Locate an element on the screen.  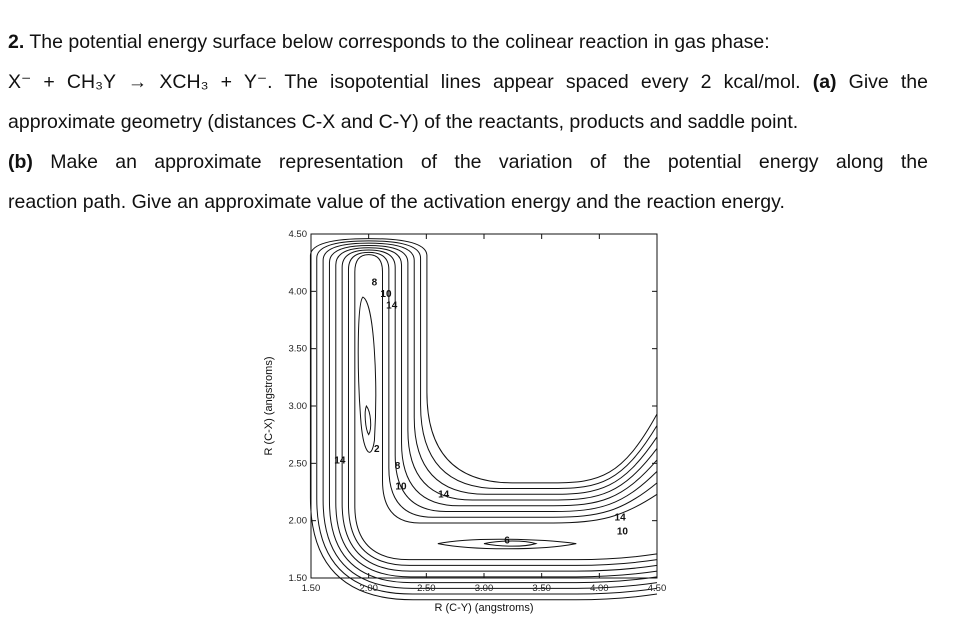
reactant-well-contour is located at coordinates (367, 374).